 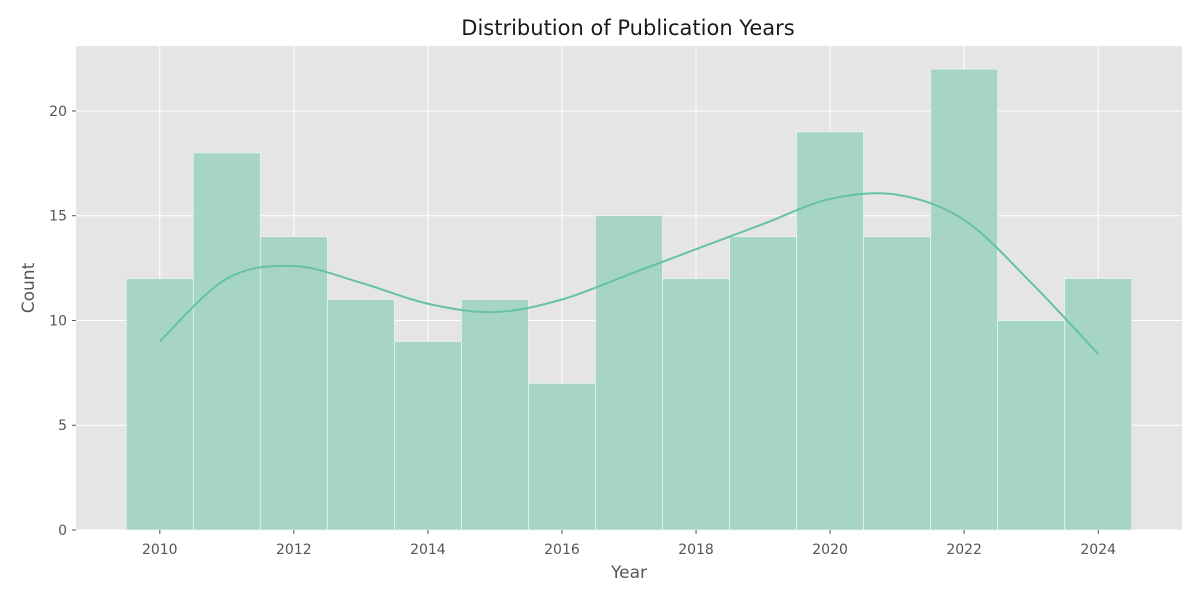 What do you see at coordinates (1098, 404) in the screenshot?
I see `bar-2024` at bounding box center [1098, 404].